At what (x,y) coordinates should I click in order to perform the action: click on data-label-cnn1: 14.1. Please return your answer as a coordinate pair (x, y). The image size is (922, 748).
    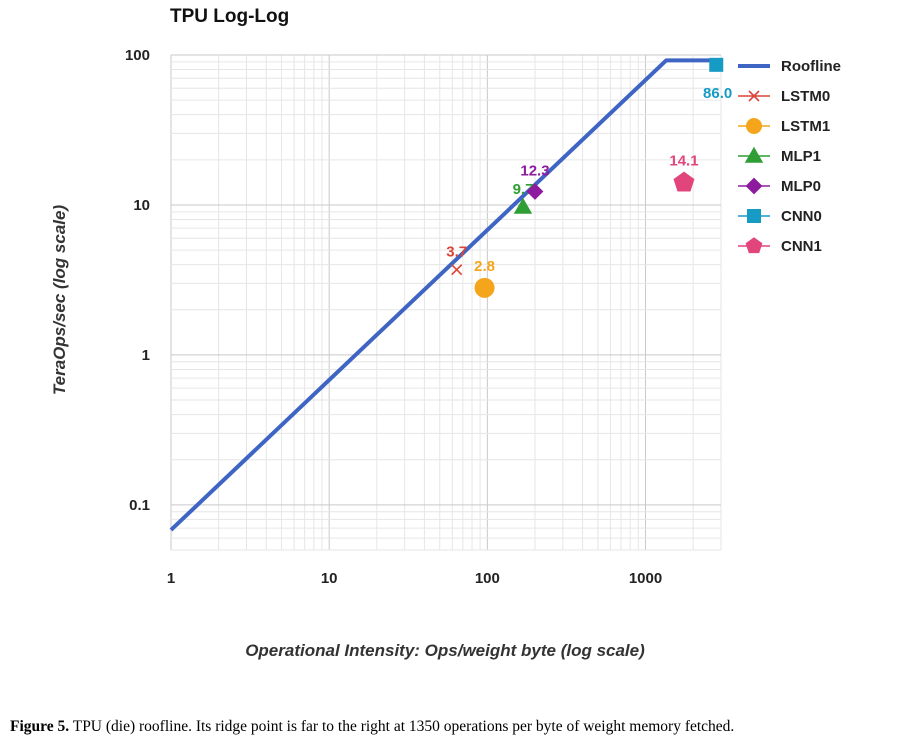
    Looking at the image, I should click on (683, 161).